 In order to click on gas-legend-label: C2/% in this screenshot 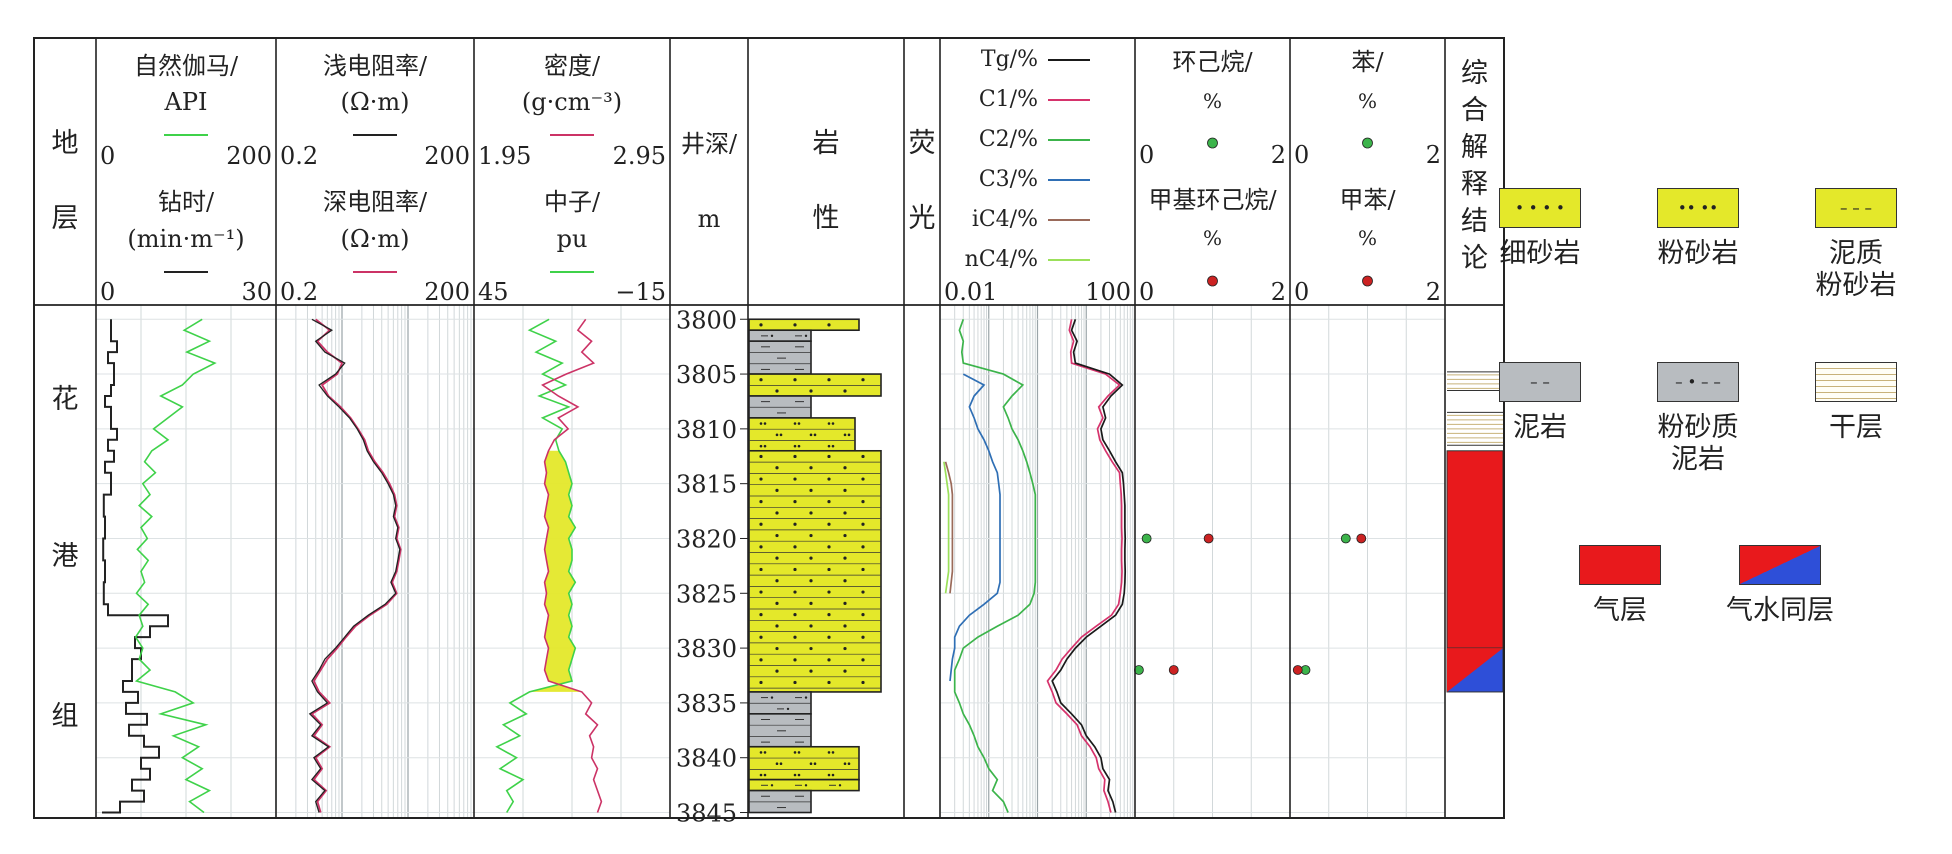, I will do `click(1008, 139)`.